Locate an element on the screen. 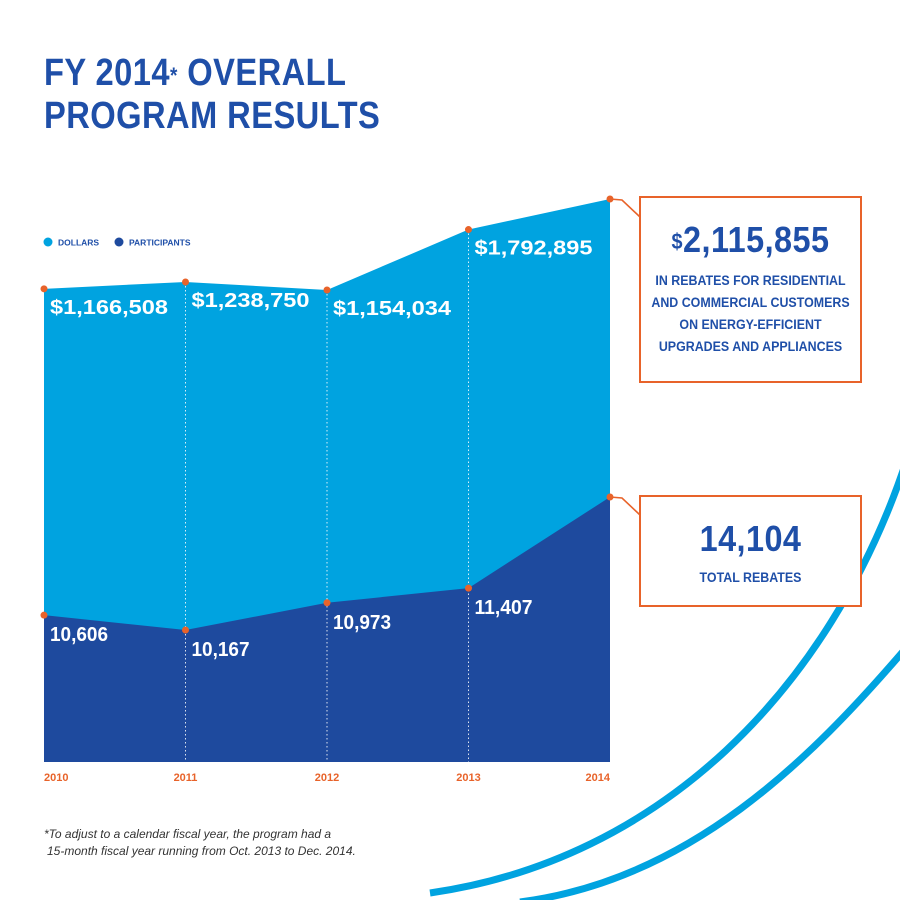 The image size is (900, 900). participants-label-2012: 10,973 is located at coordinates (362, 623).